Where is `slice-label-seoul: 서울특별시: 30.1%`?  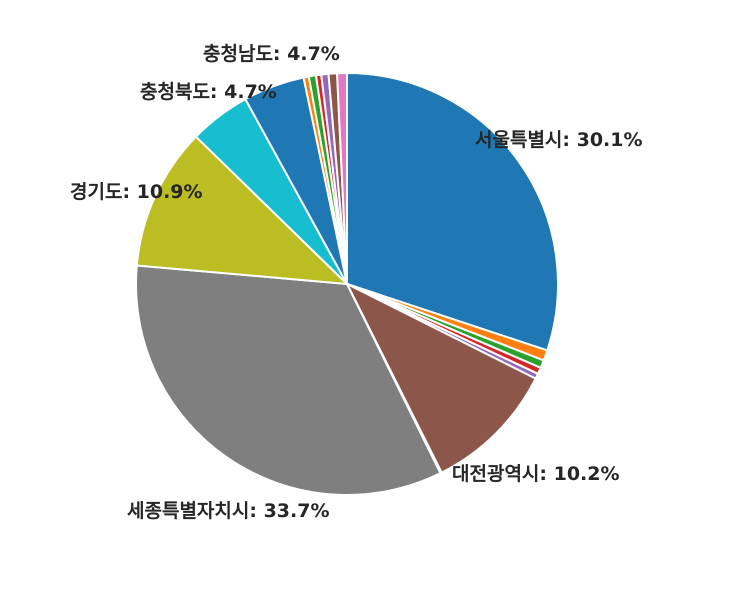
slice-label-seoul: 서울특별시: 30.1% is located at coordinates (559, 140).